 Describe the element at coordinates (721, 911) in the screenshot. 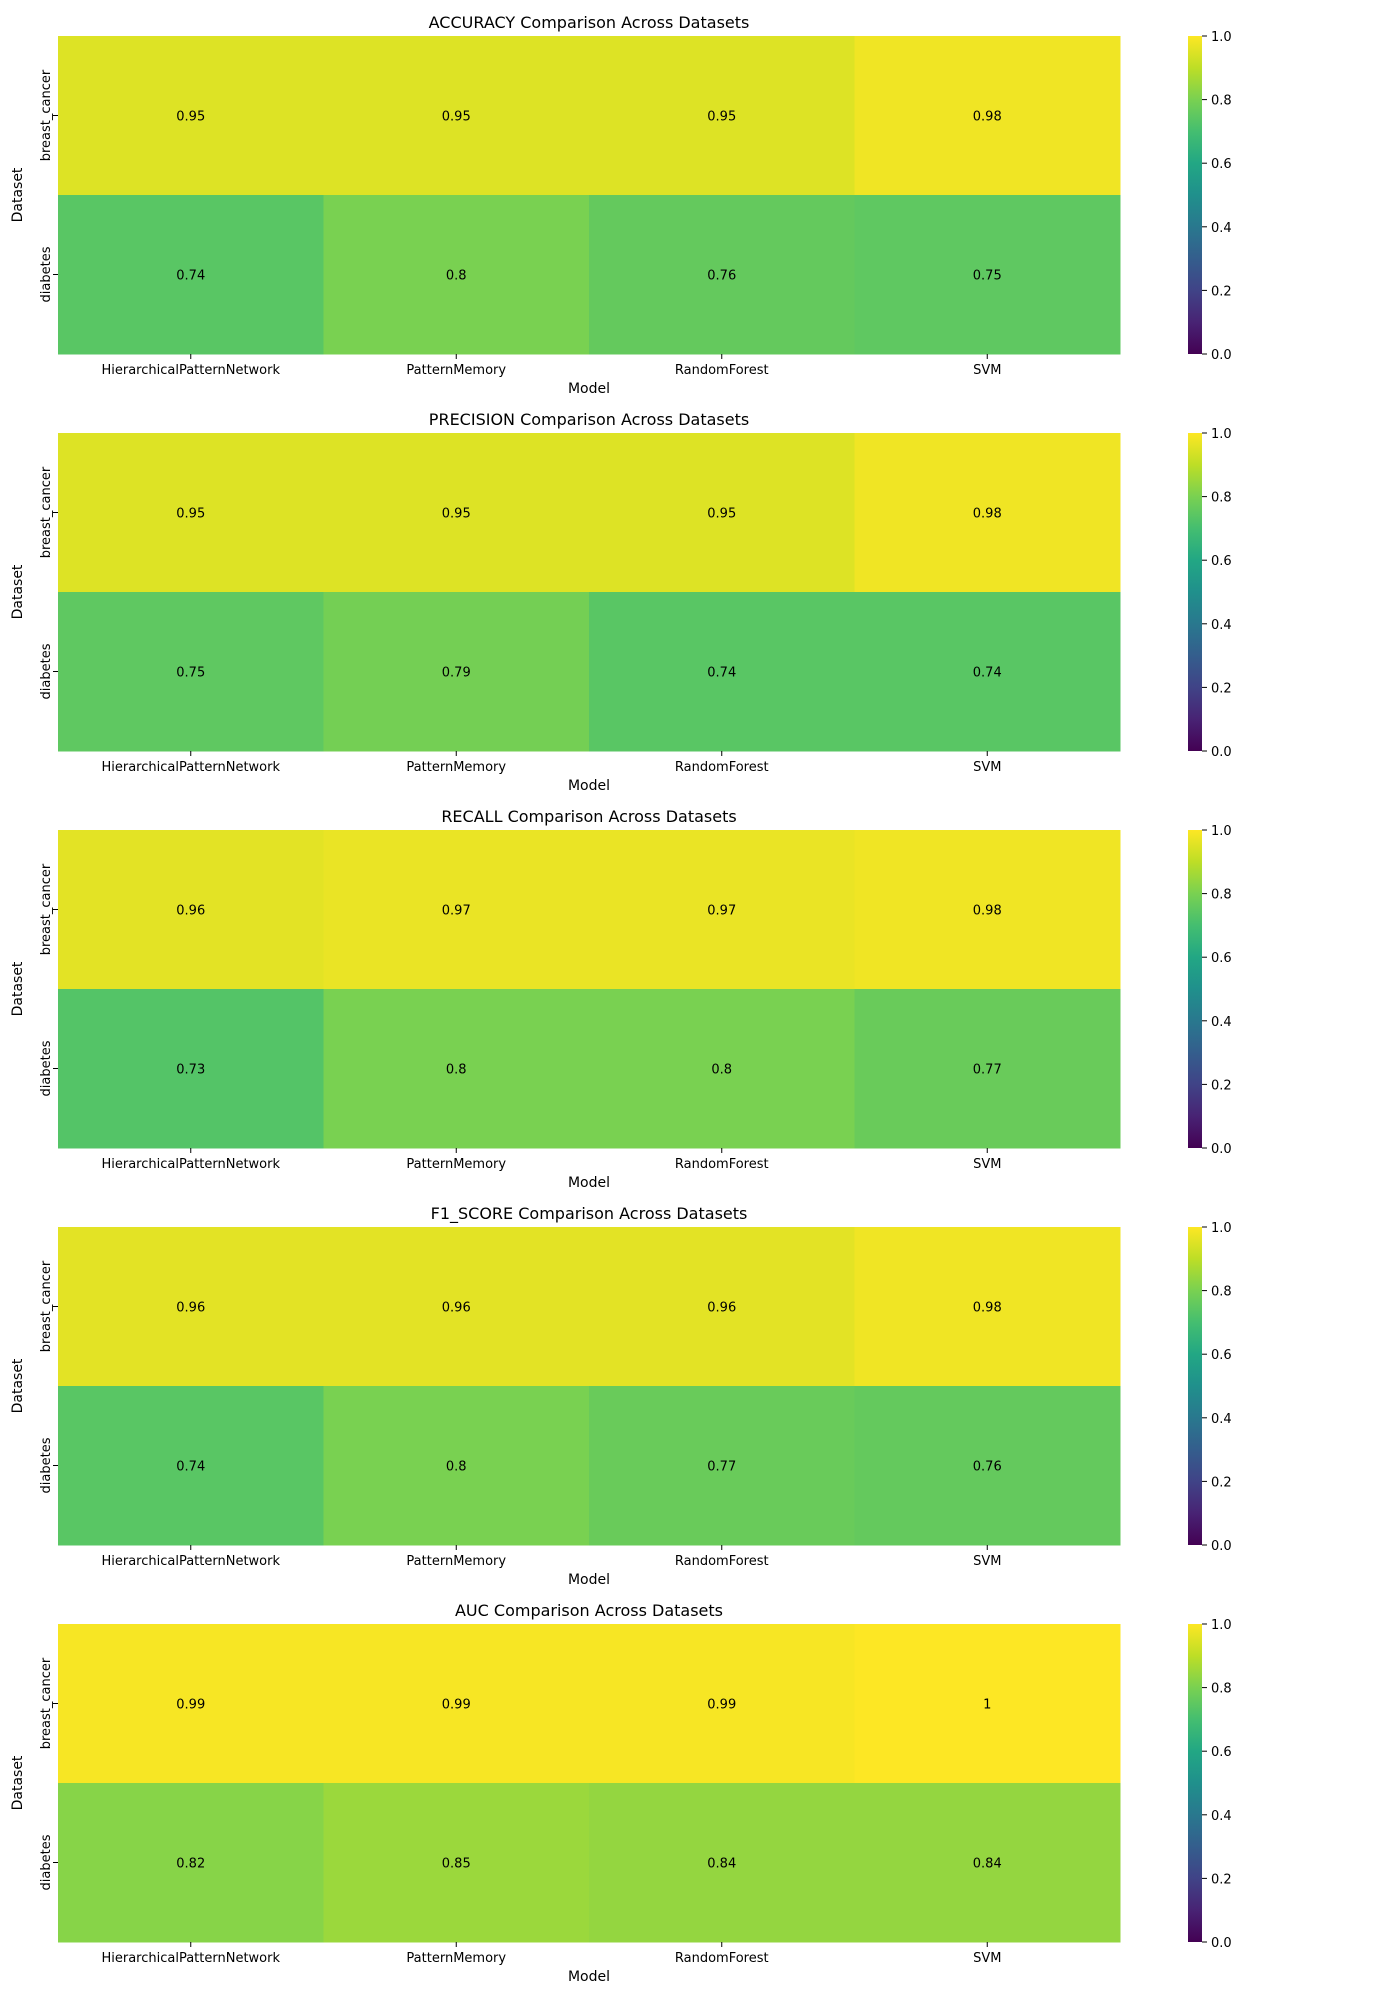

I see `cell-value-label: 0.97` at that location.